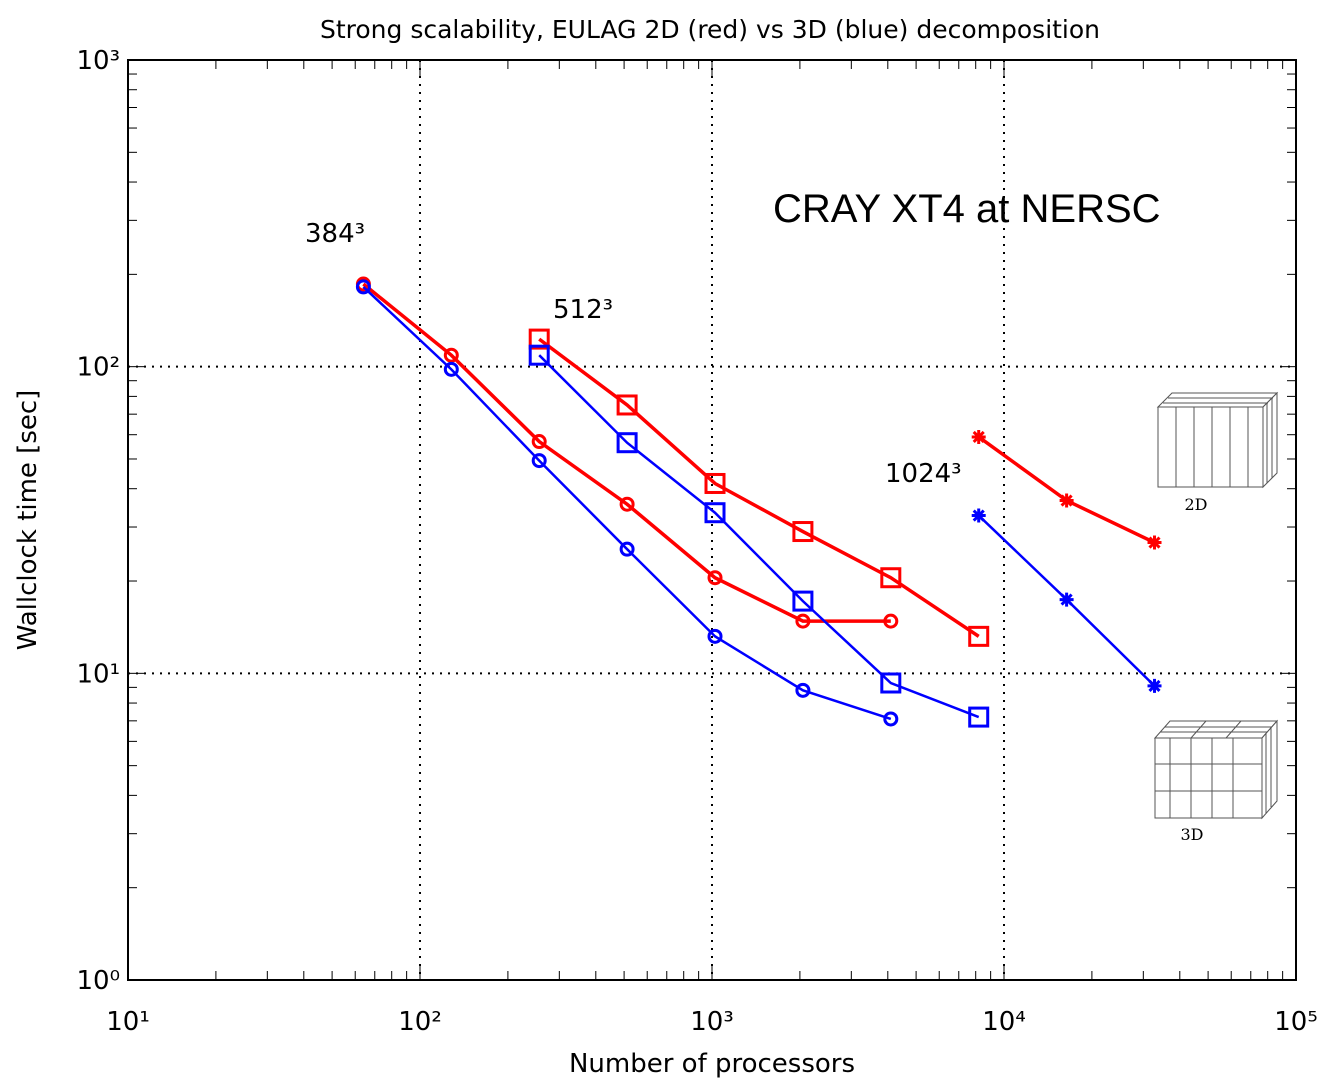 The height and width of the screenshot is (1090, 1326). Describe the element at coordinates (98, 61) in the screenshot. I see `y-tick-label: 10³` at that location.